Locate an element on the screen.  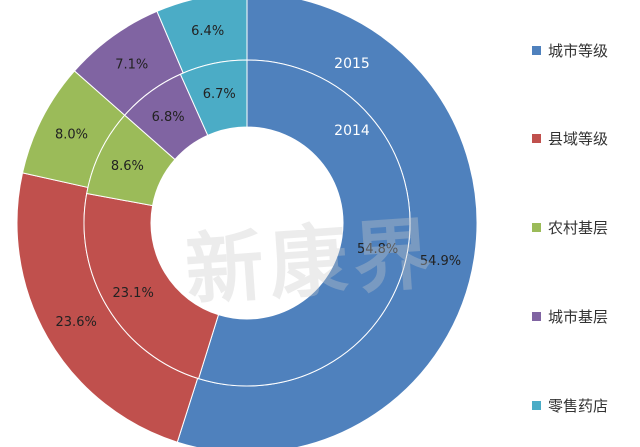
legend-item-0: 城市等级 is located at coordinates (570, 50).